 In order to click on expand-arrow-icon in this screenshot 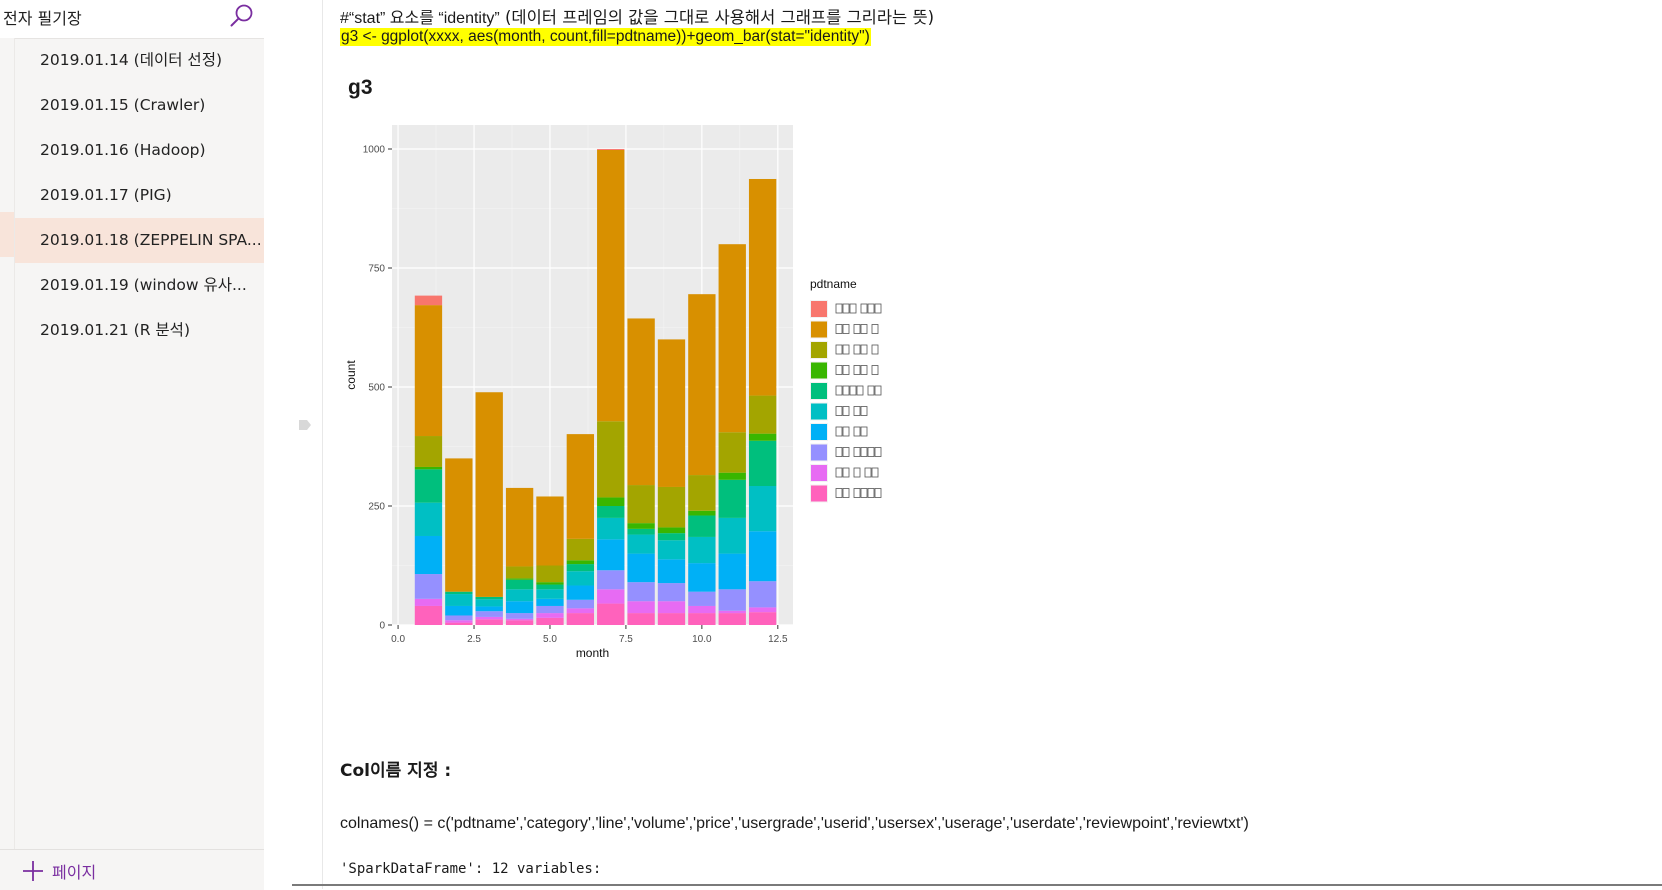, I will do `click(305, 425)`.